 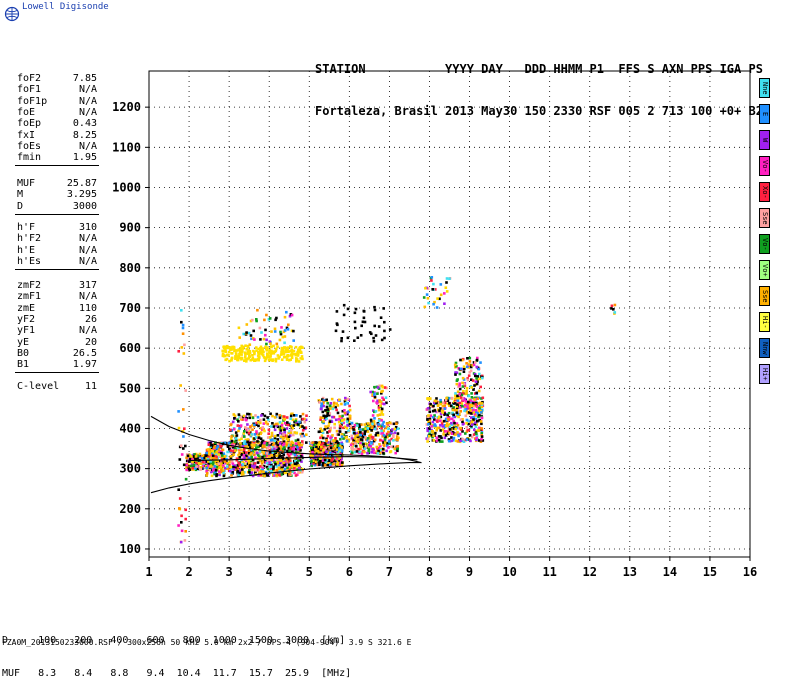 I want to click on param-row-muf: MUF 25.87, so click(x=57, y=183).